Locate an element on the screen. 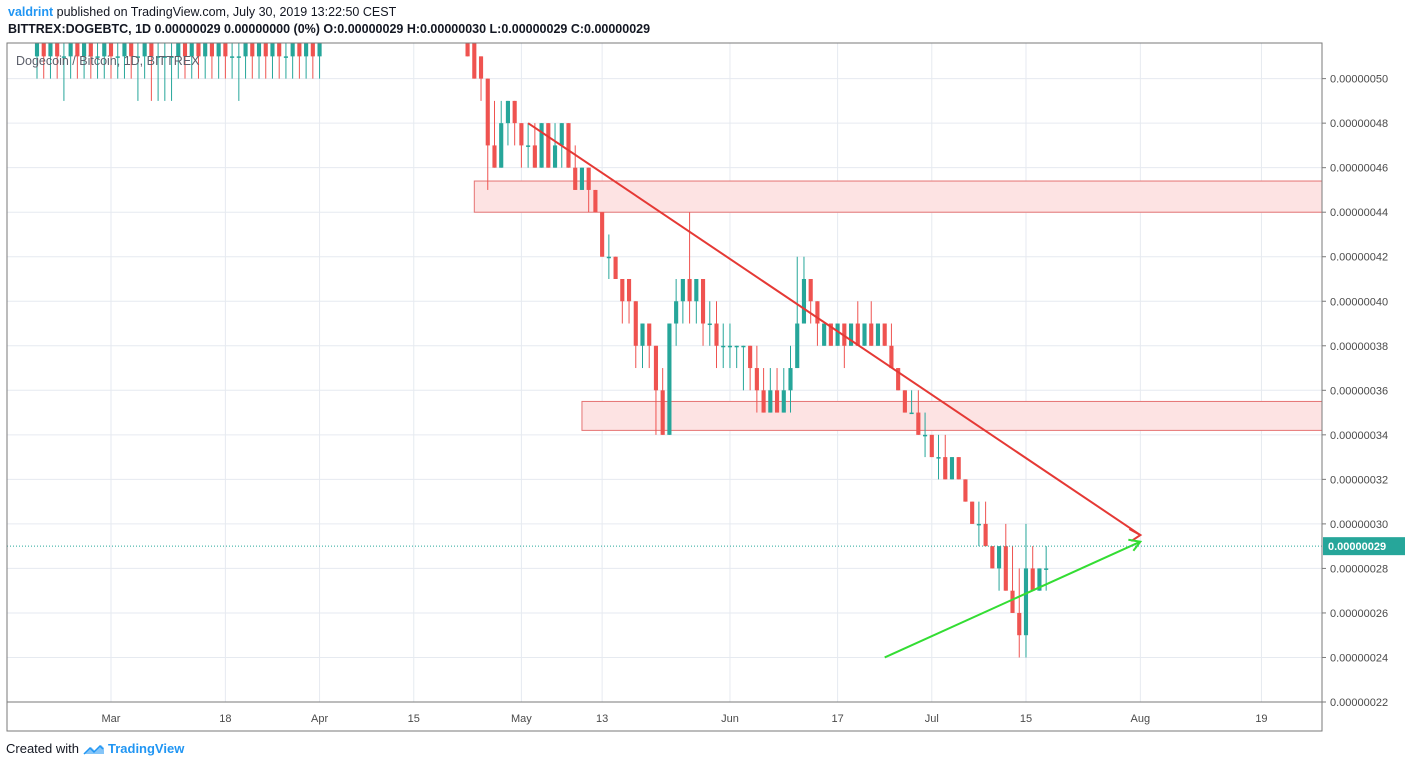 This screenshot has width=1409, height=768. time-axis-border is located at coordinates (664, 716).